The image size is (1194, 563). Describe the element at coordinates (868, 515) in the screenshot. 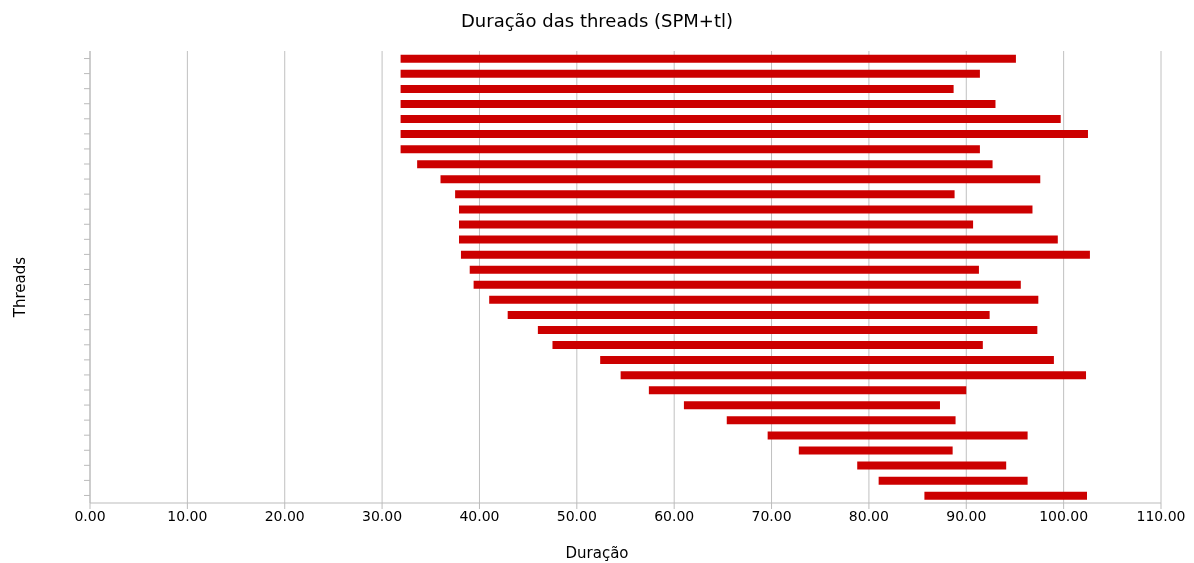

I see `x-tick-label: 80.00` at that location.